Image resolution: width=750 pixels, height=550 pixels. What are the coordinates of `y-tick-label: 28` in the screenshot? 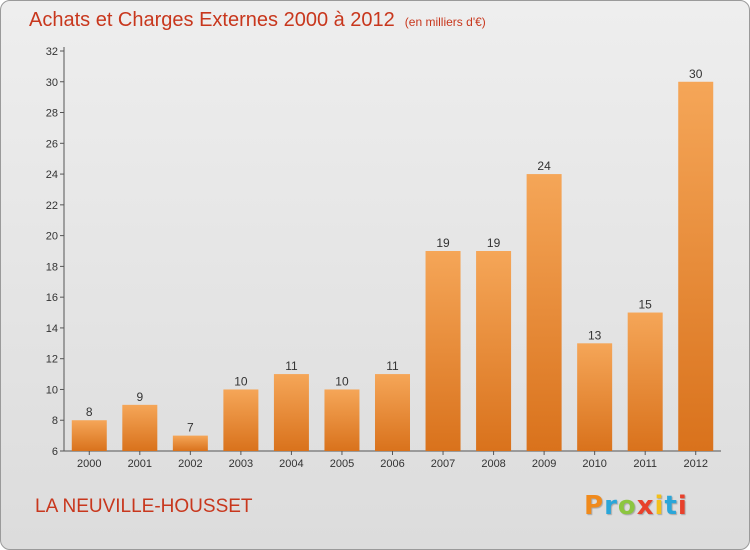 It's located at (52, 114).